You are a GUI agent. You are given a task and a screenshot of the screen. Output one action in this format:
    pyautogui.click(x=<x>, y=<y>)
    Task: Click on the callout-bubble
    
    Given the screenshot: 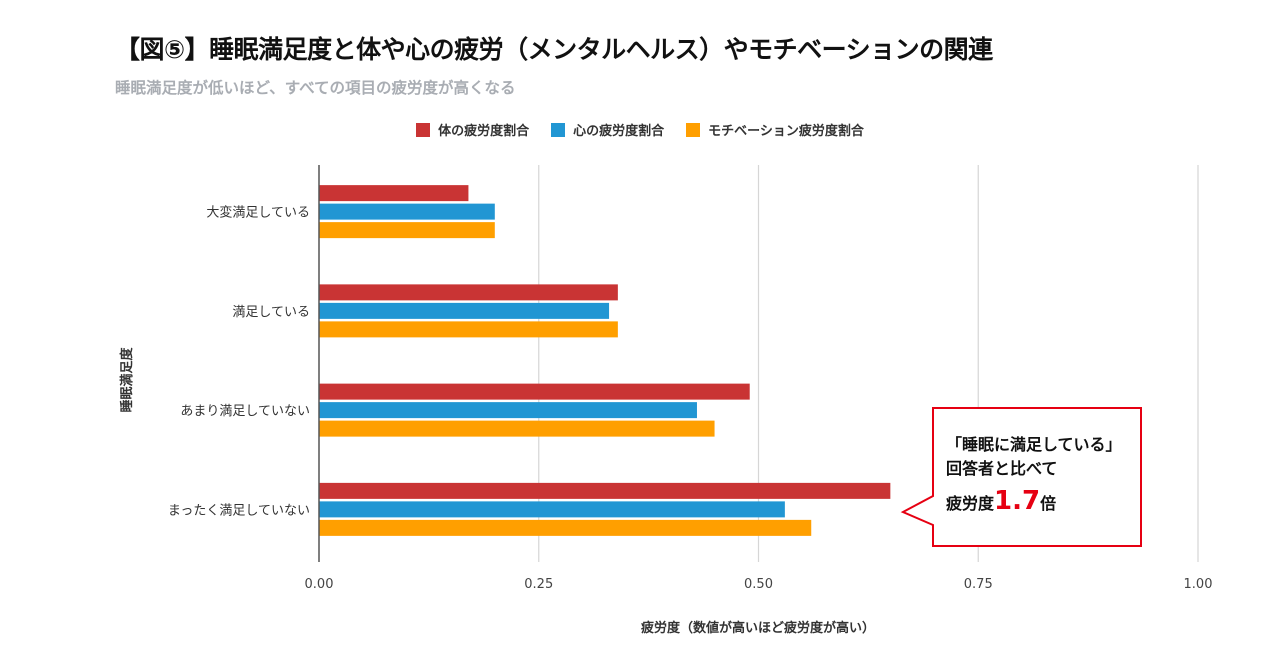 What is the action you would take?
    pyautogui.click(x=1021, y=477)
    